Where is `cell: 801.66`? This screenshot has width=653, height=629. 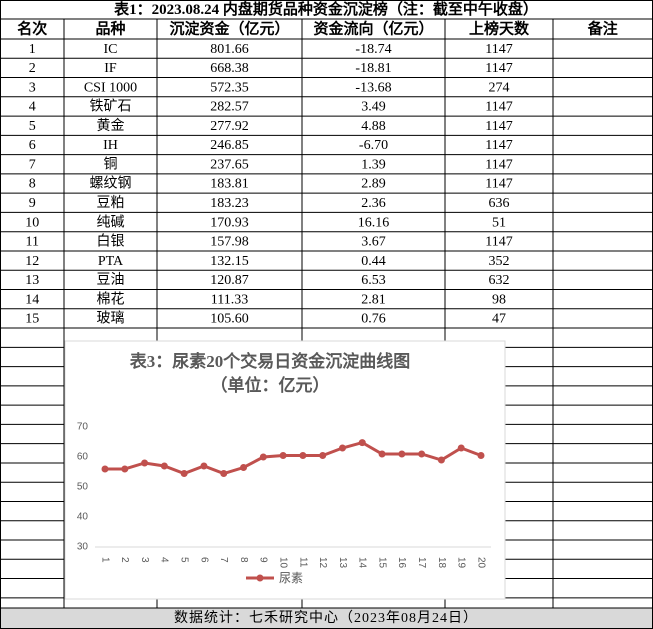 cell: 801.66 is located at coordinates (229, 49).